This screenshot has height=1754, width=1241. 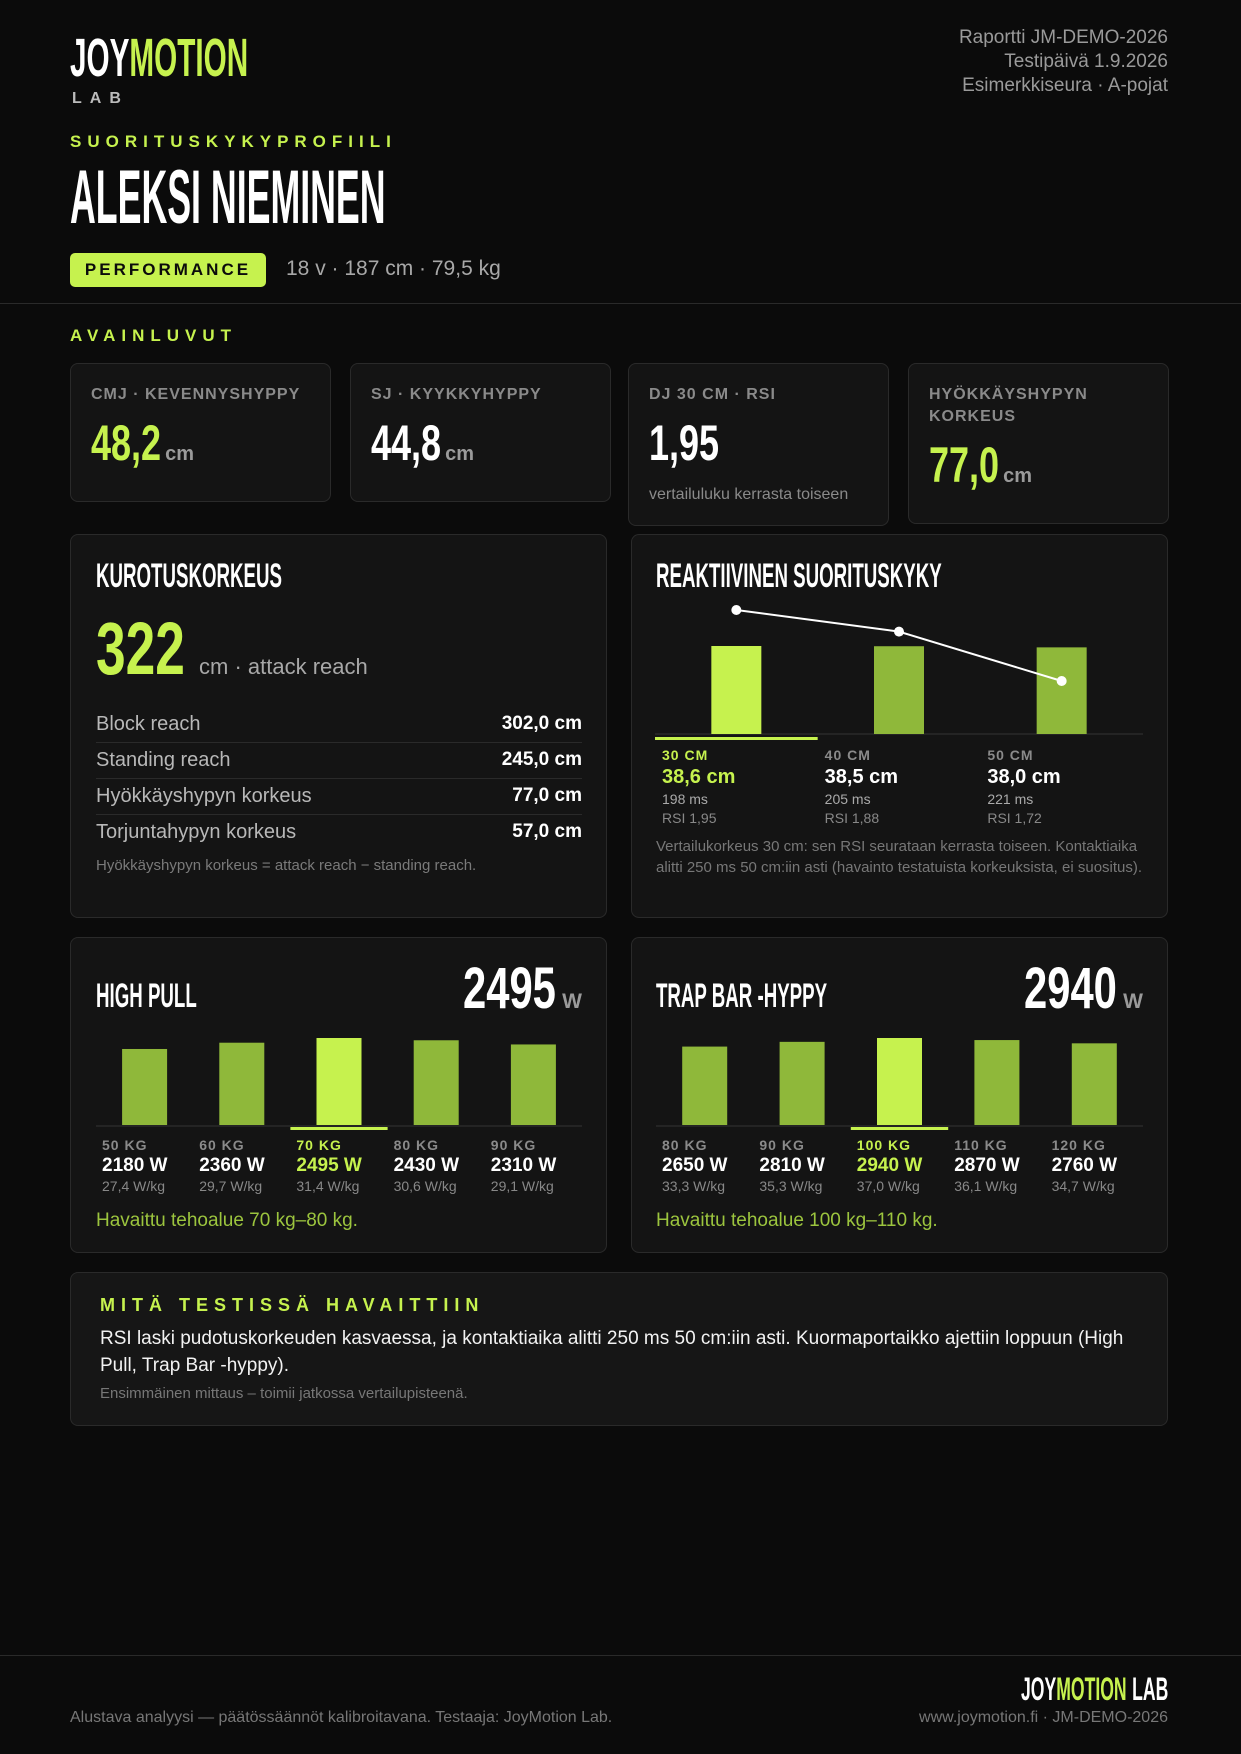 What do you see at coordinates (480, 449) in the screenshot?
I see `card-value: 44,8 cm` at bounding box center [480, 449].